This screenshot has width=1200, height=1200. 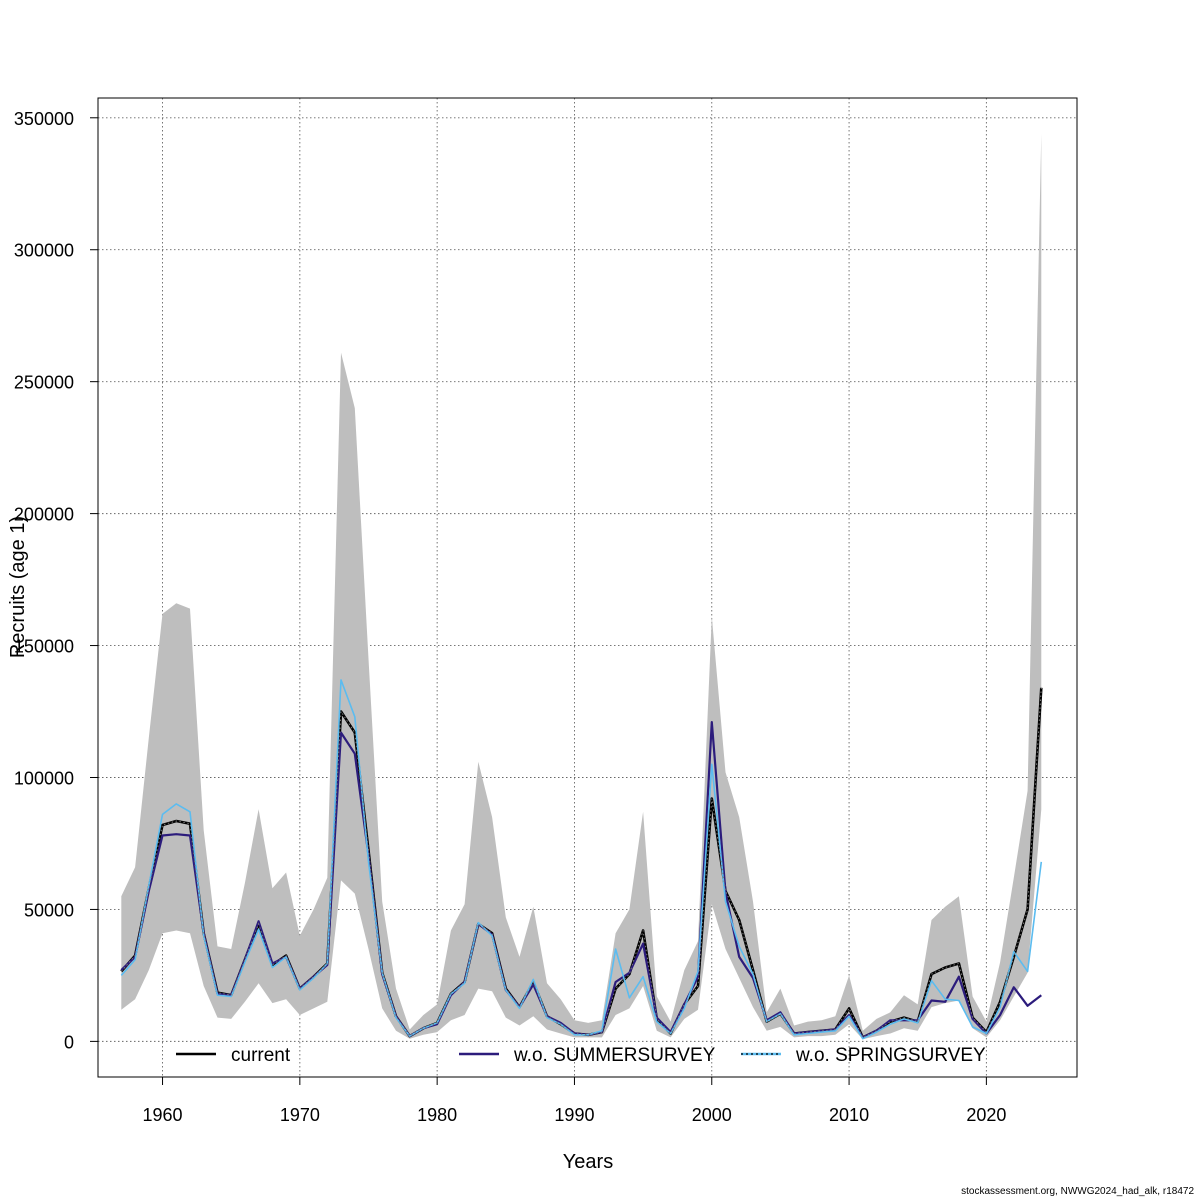 I want to click on y-tick-label: 200000, so click(x=44, y=515).